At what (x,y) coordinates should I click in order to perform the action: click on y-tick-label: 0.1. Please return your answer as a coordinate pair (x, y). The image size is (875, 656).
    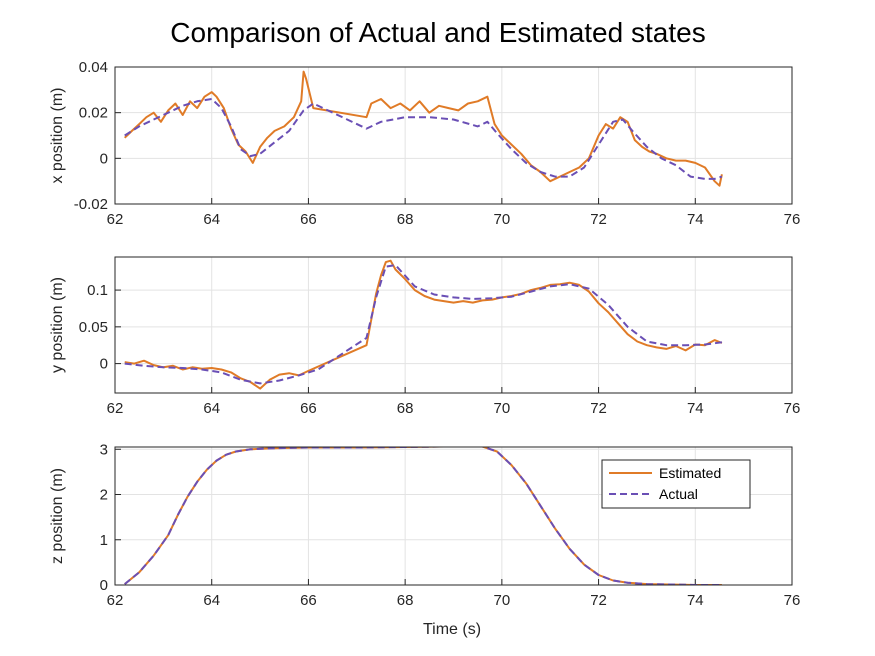
    Looking at the image, I should click on (97, 290).